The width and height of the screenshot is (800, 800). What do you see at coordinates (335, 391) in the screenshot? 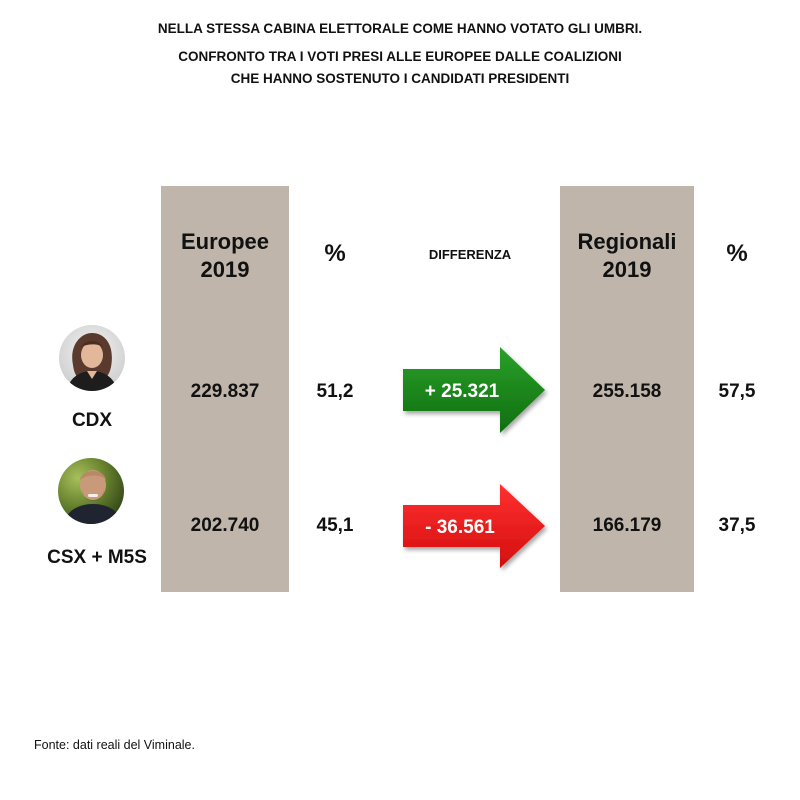
I see `cdx-europee-pct: 51,2` at bounding box center [335, 391].